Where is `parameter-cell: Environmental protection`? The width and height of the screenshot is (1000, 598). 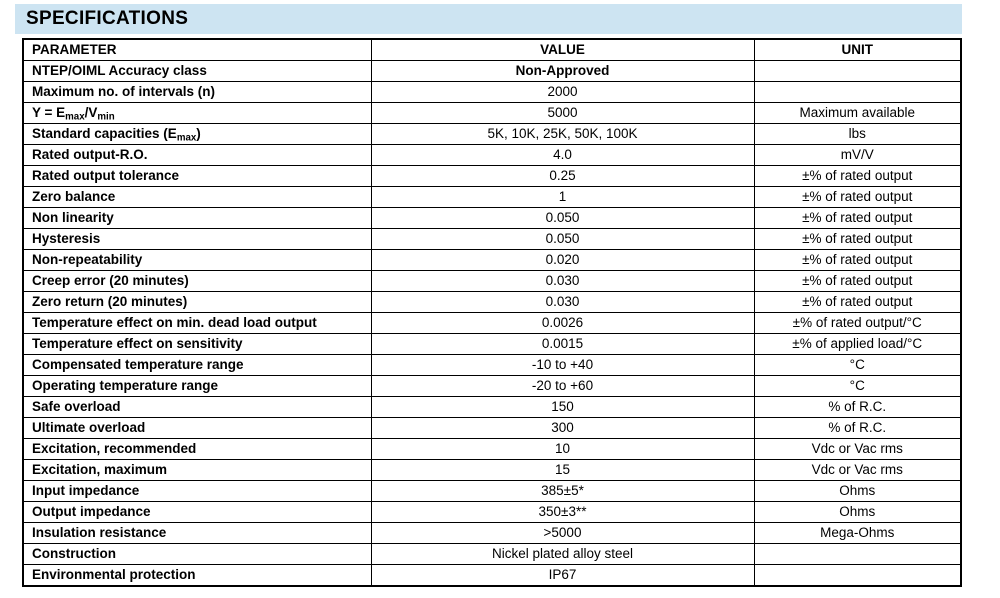
parameter-cell: Environmental protection is located at coordinates (197, 575).